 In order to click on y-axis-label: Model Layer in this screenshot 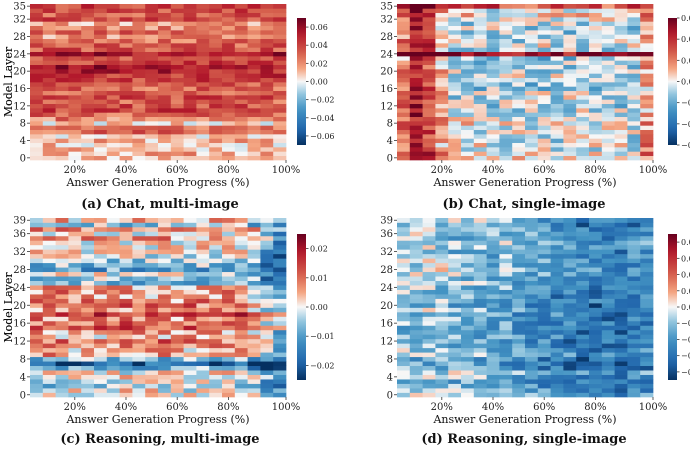, I will do `click(8, 81)`.